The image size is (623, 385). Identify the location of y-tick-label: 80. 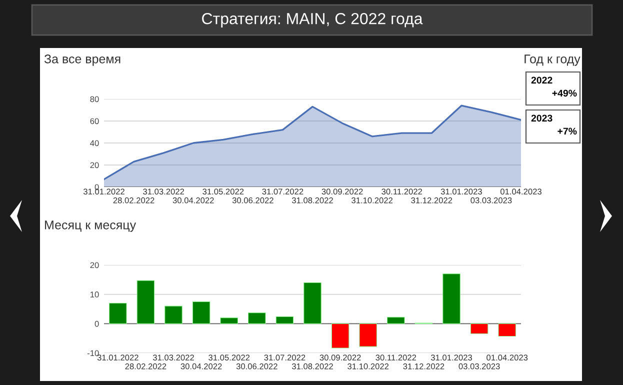
(94, 99).